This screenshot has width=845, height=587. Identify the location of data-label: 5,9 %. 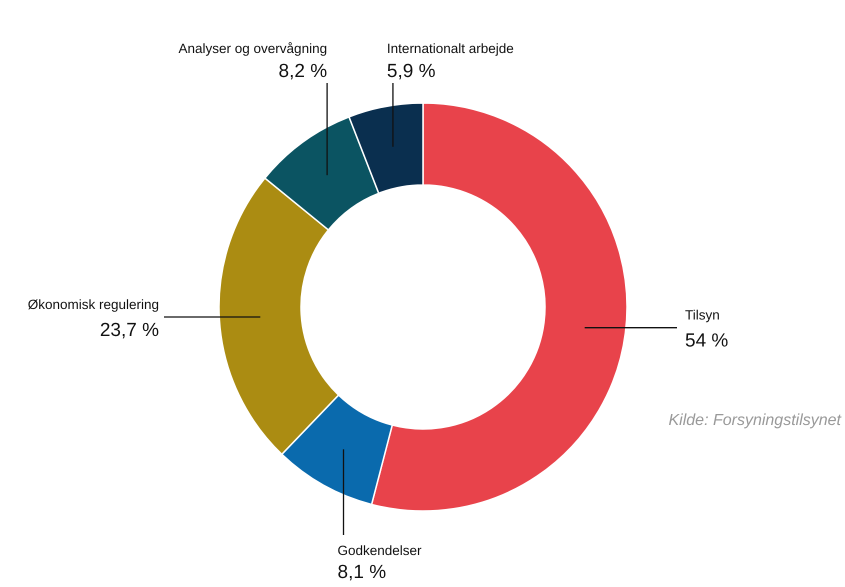
(411, 71).